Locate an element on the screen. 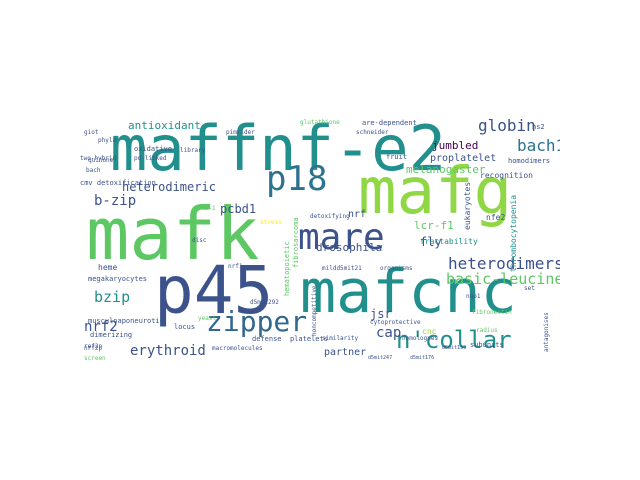 This screenshot has width=640, height=480. cloud-word: nrf2p is located at coordinates (93, 348).